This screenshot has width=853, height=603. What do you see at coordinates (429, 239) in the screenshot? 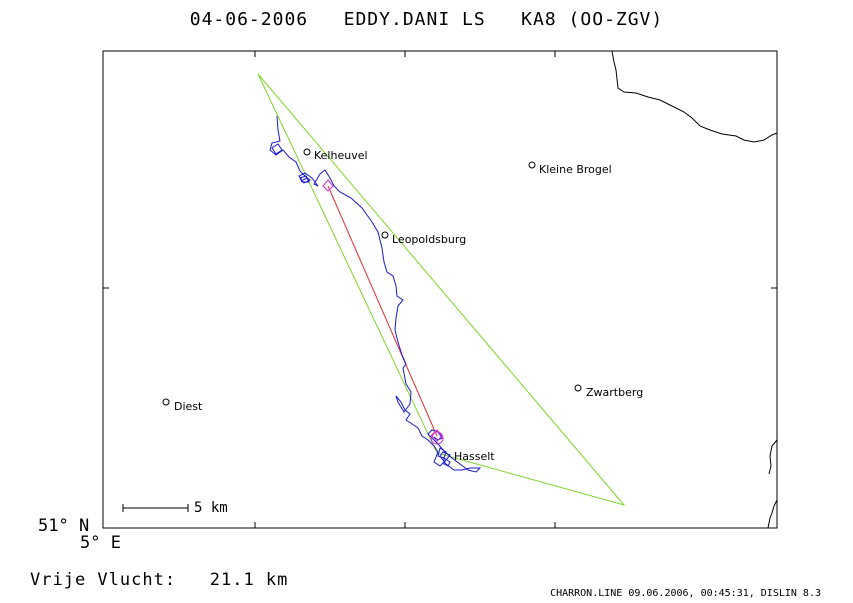
I see `place-label: Leopoldsburg` at bounding box center [429, 239].